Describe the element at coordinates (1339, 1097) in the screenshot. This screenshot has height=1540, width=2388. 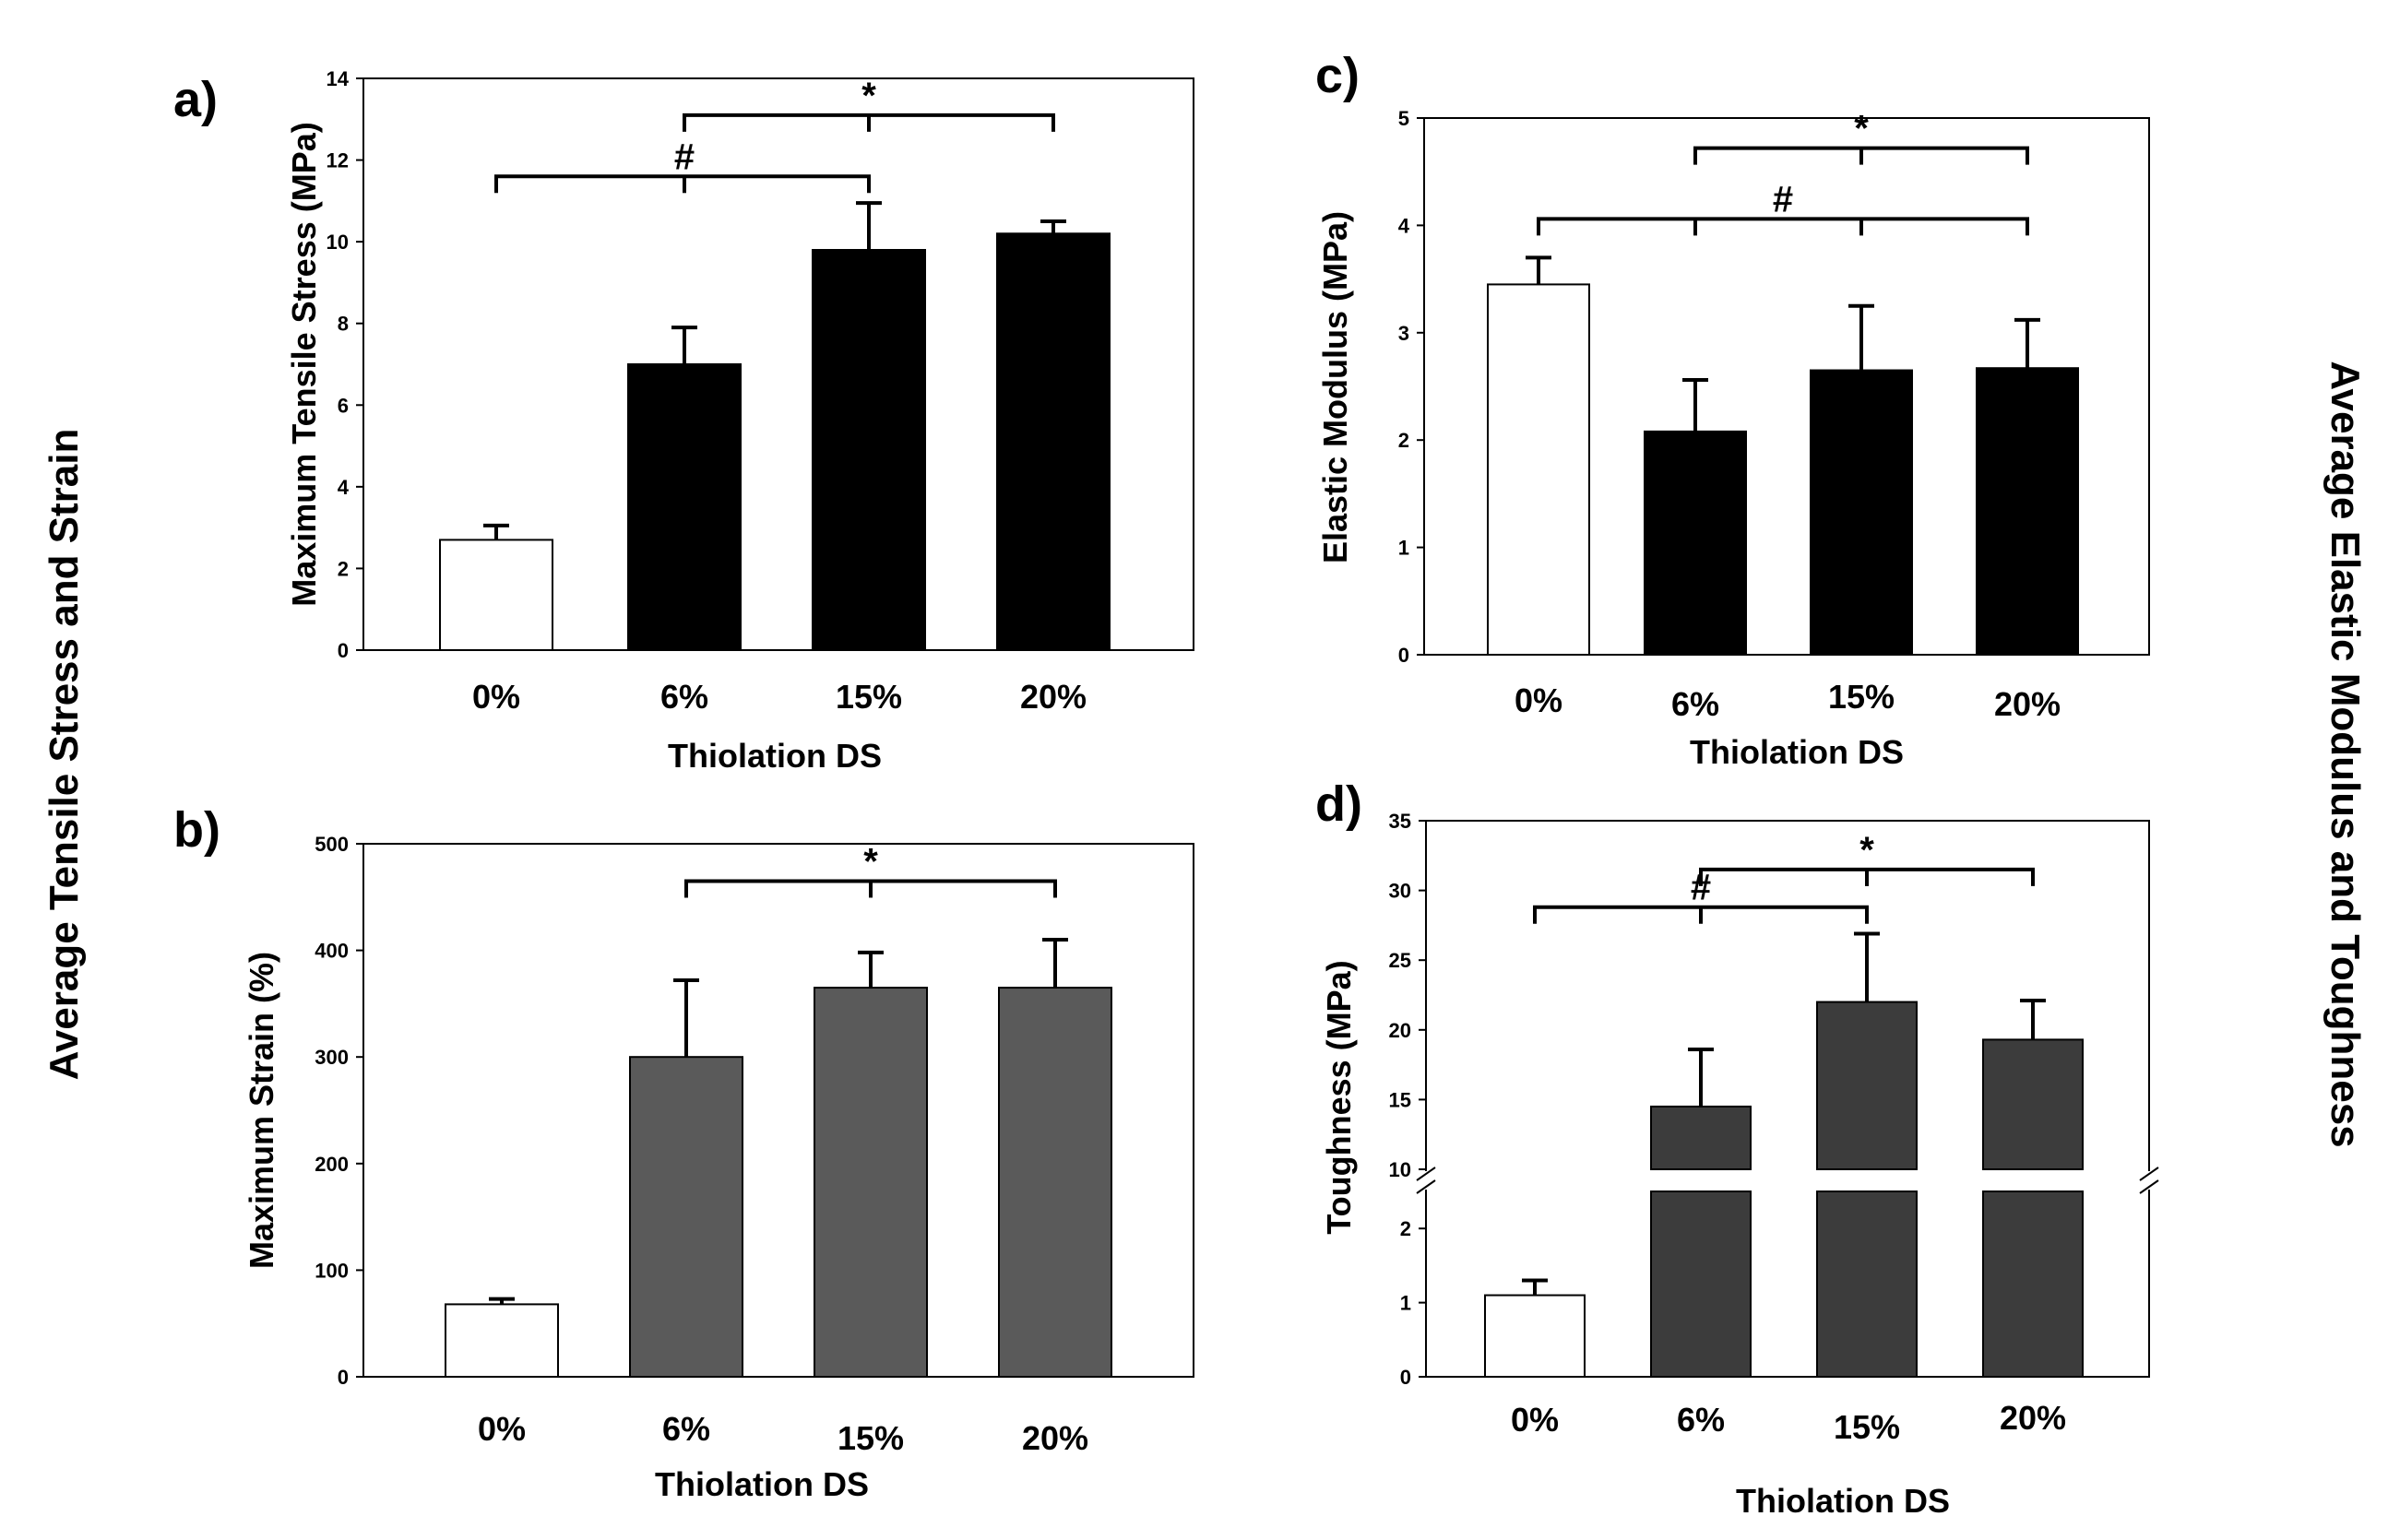
I see `panel-d-y-axis-label: Toughness (MPa)` at that location.